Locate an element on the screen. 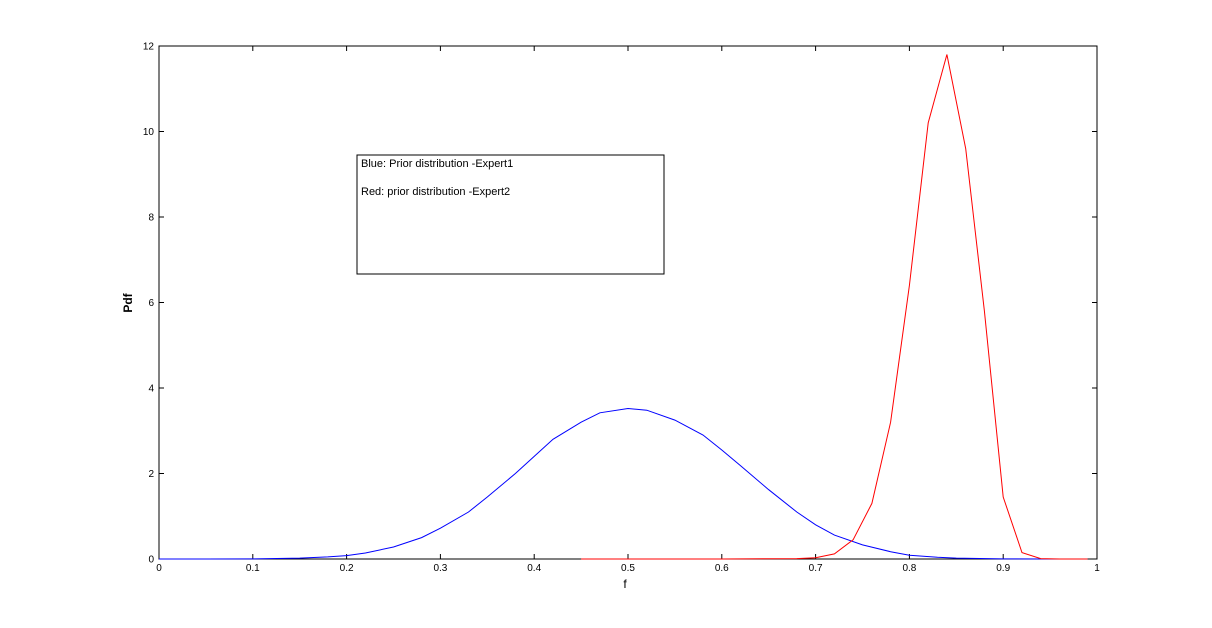 The width and height of the screenshot is (1212, 628). y-tick-label: 2 is located at coordinates (151, 474).